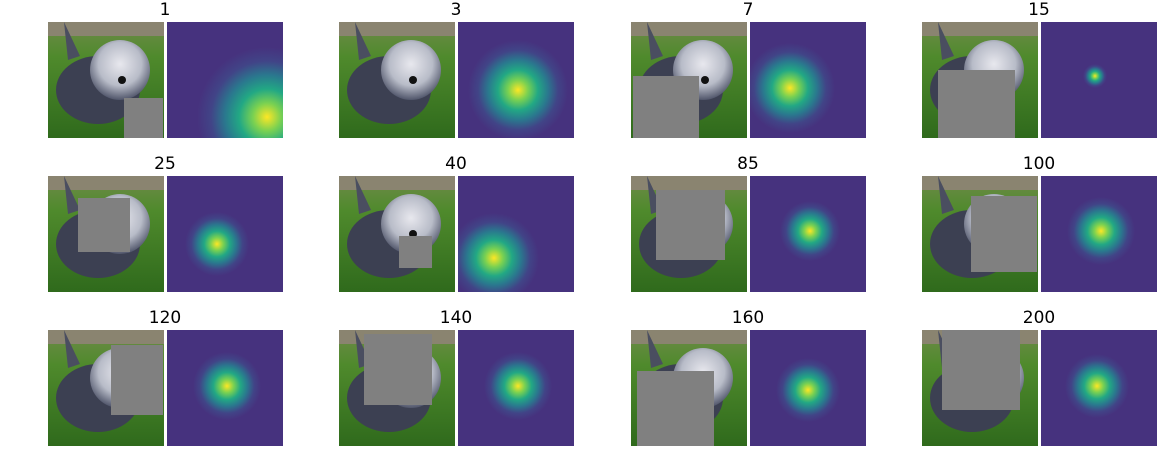  I want to click on panel-title: 200, so click(1039, 318).